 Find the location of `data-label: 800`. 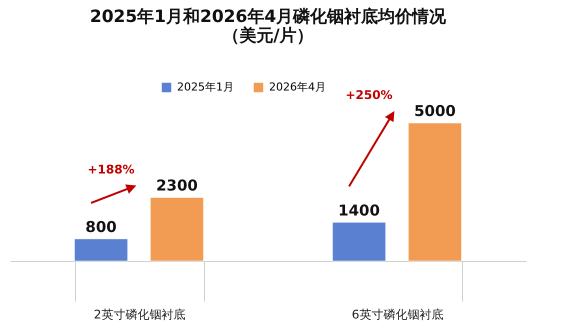

data-label: 800 is located at coordinates (101, 227).